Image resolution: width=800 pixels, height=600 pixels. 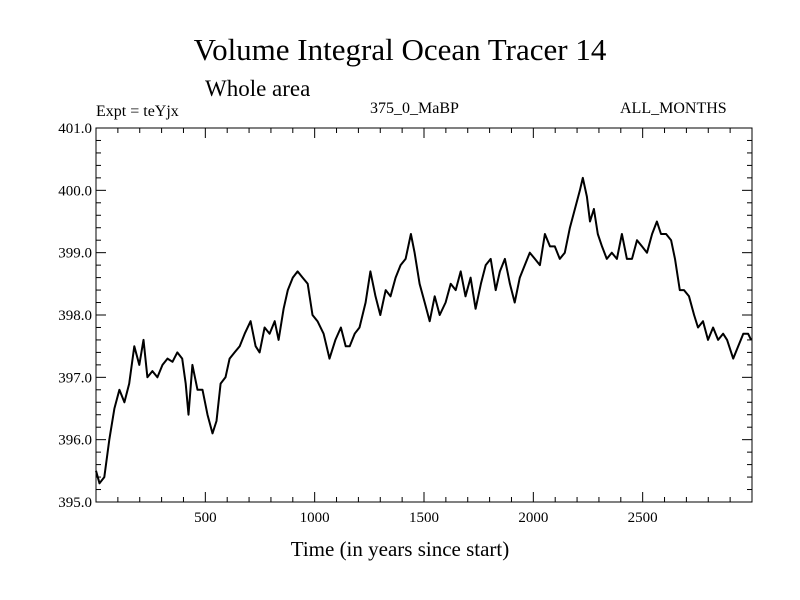 What do you see at coordinates (643, 518) in the screenshot?
I see `x-tick-label: 2500` at bounding box center [643, 518].